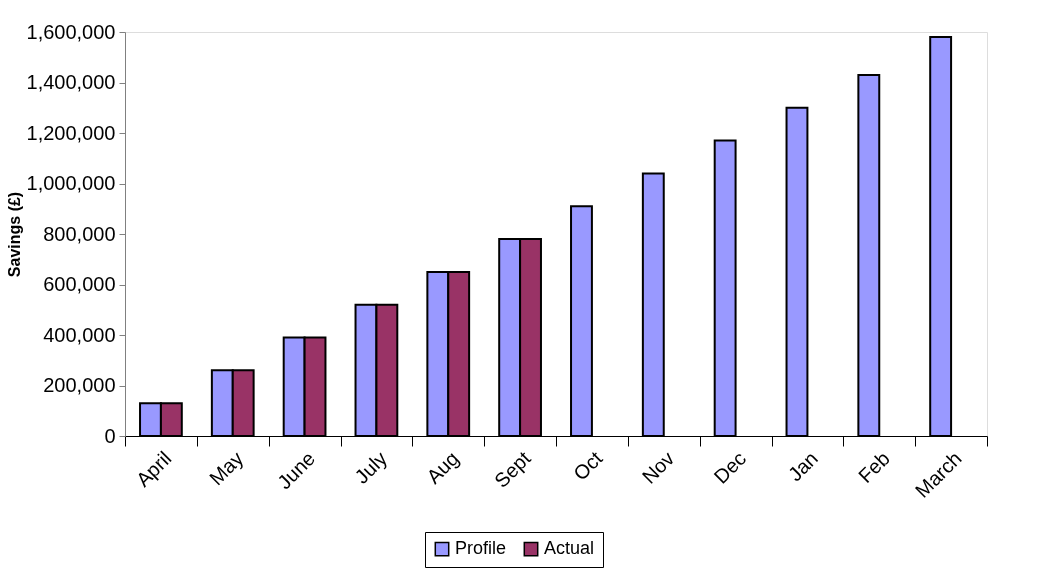  What do you see at coordinates (79, 233) in the screenshot?
I see `y-tick-label: 800,000` at bounding box center [79, 233].